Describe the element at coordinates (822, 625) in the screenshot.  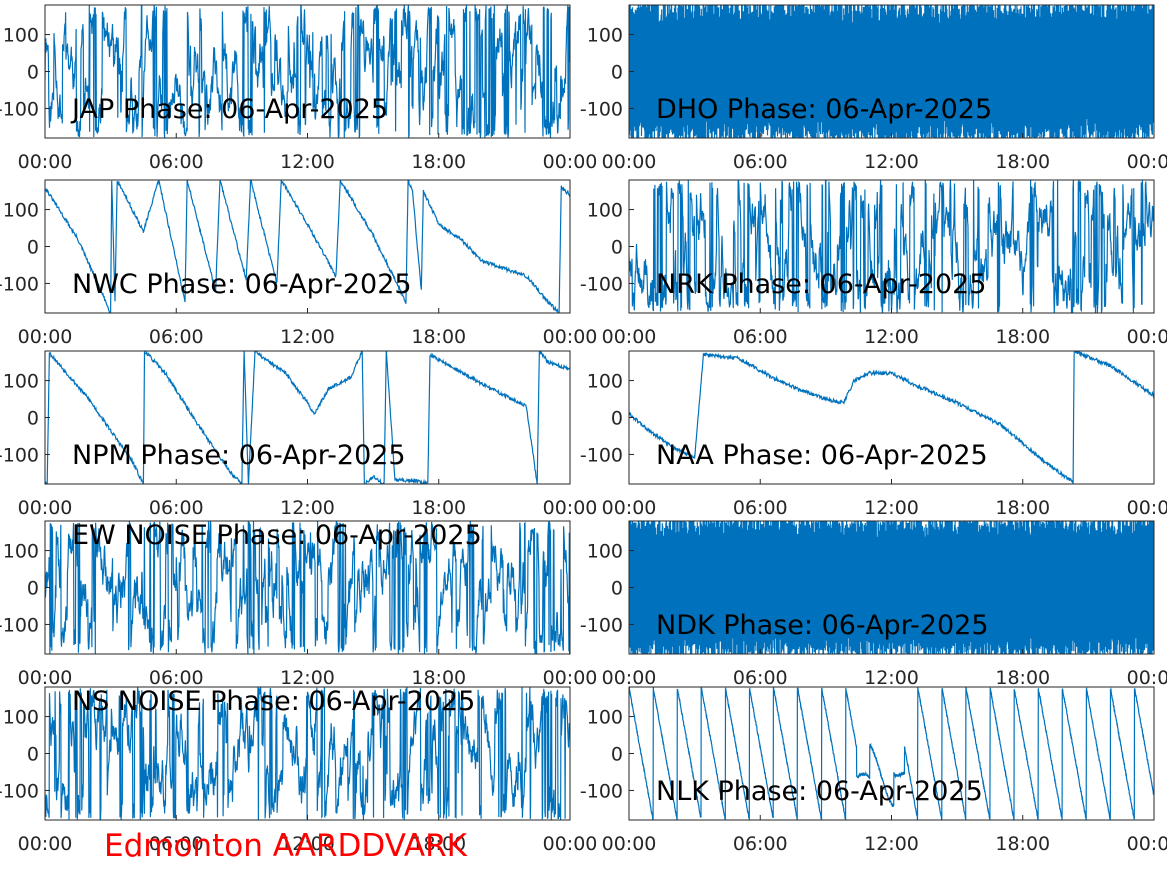
I see `panel-title: NDK Phase: 06-Apr-2025` at that location.